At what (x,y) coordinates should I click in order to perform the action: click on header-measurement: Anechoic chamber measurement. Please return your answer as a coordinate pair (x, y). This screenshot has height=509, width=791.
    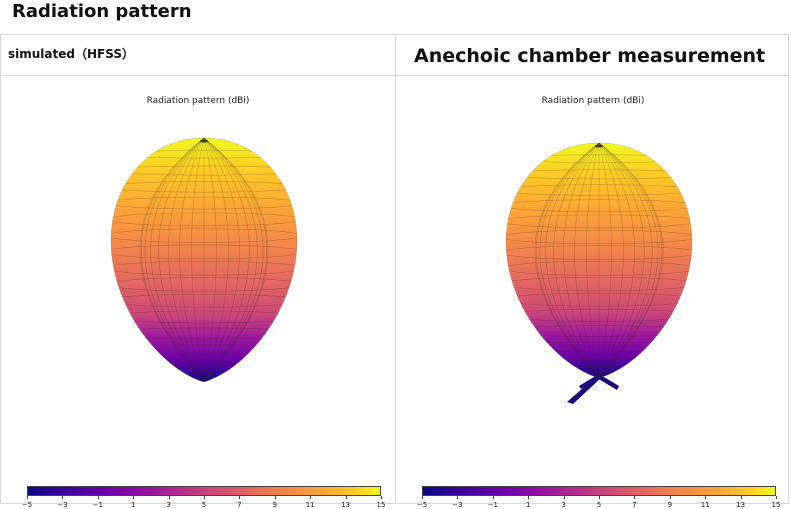
    Looking at the image, I should click on (590, 56).